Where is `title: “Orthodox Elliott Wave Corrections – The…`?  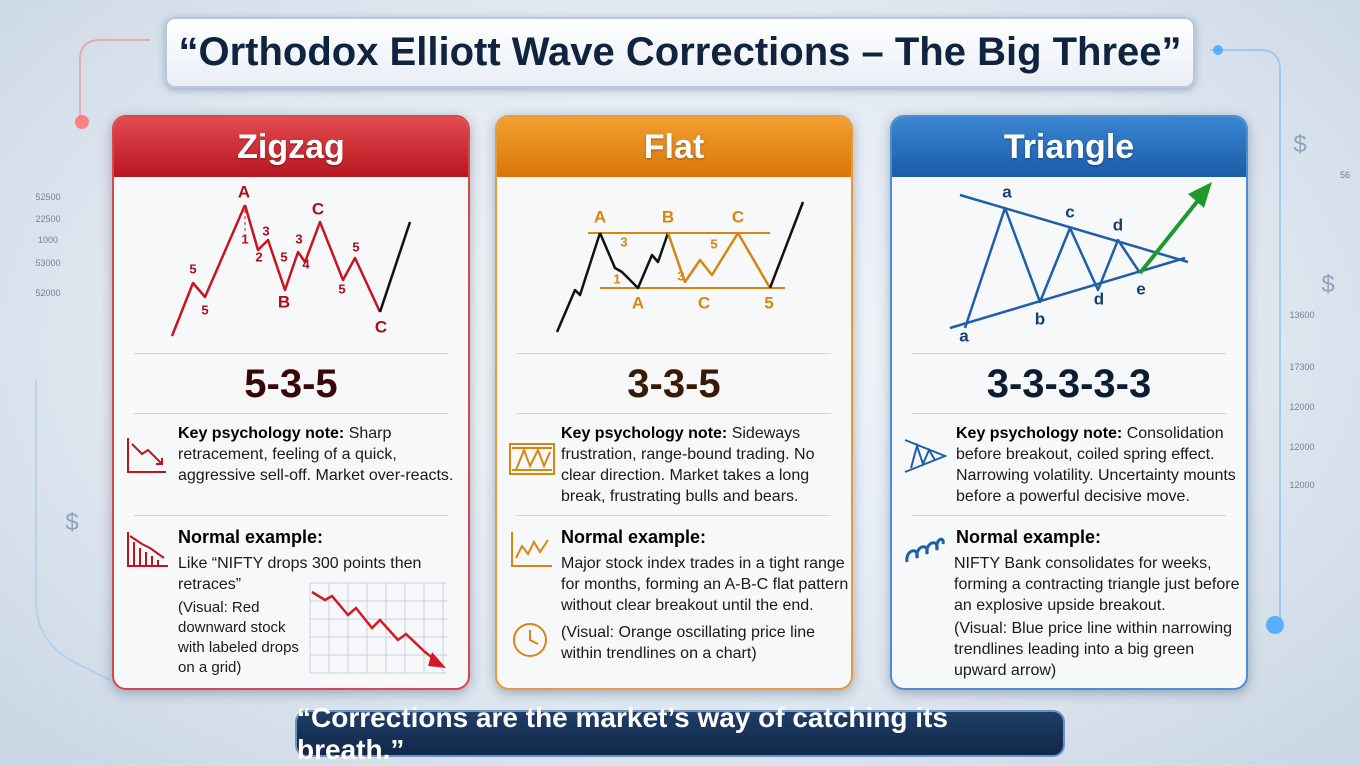
title: “Orthodox Elliott Wave Corrections – The… is located at coordinates (680, 52).